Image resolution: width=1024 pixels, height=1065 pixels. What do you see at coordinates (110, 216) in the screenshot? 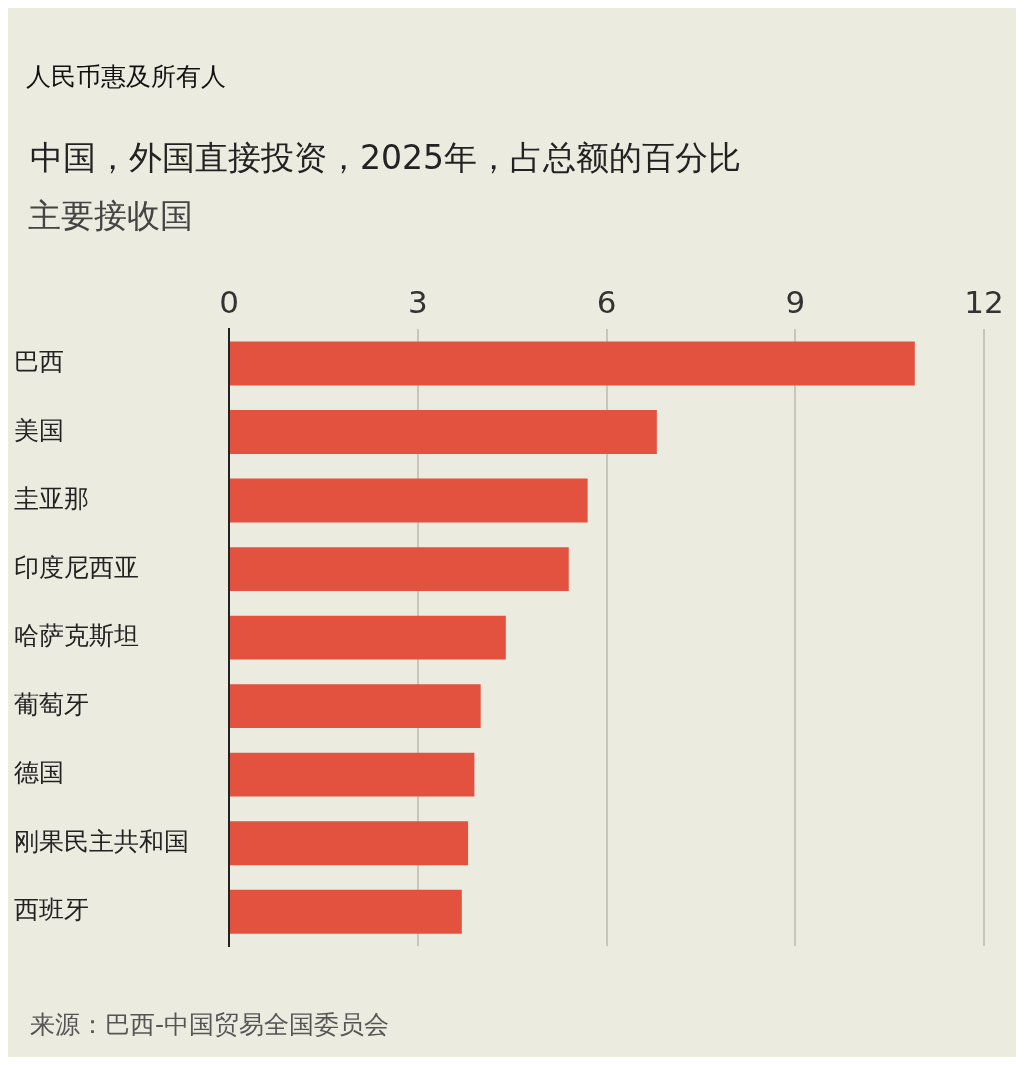
I see `chart-subtitle: 主要接收国` at bounding box center [110, 216].